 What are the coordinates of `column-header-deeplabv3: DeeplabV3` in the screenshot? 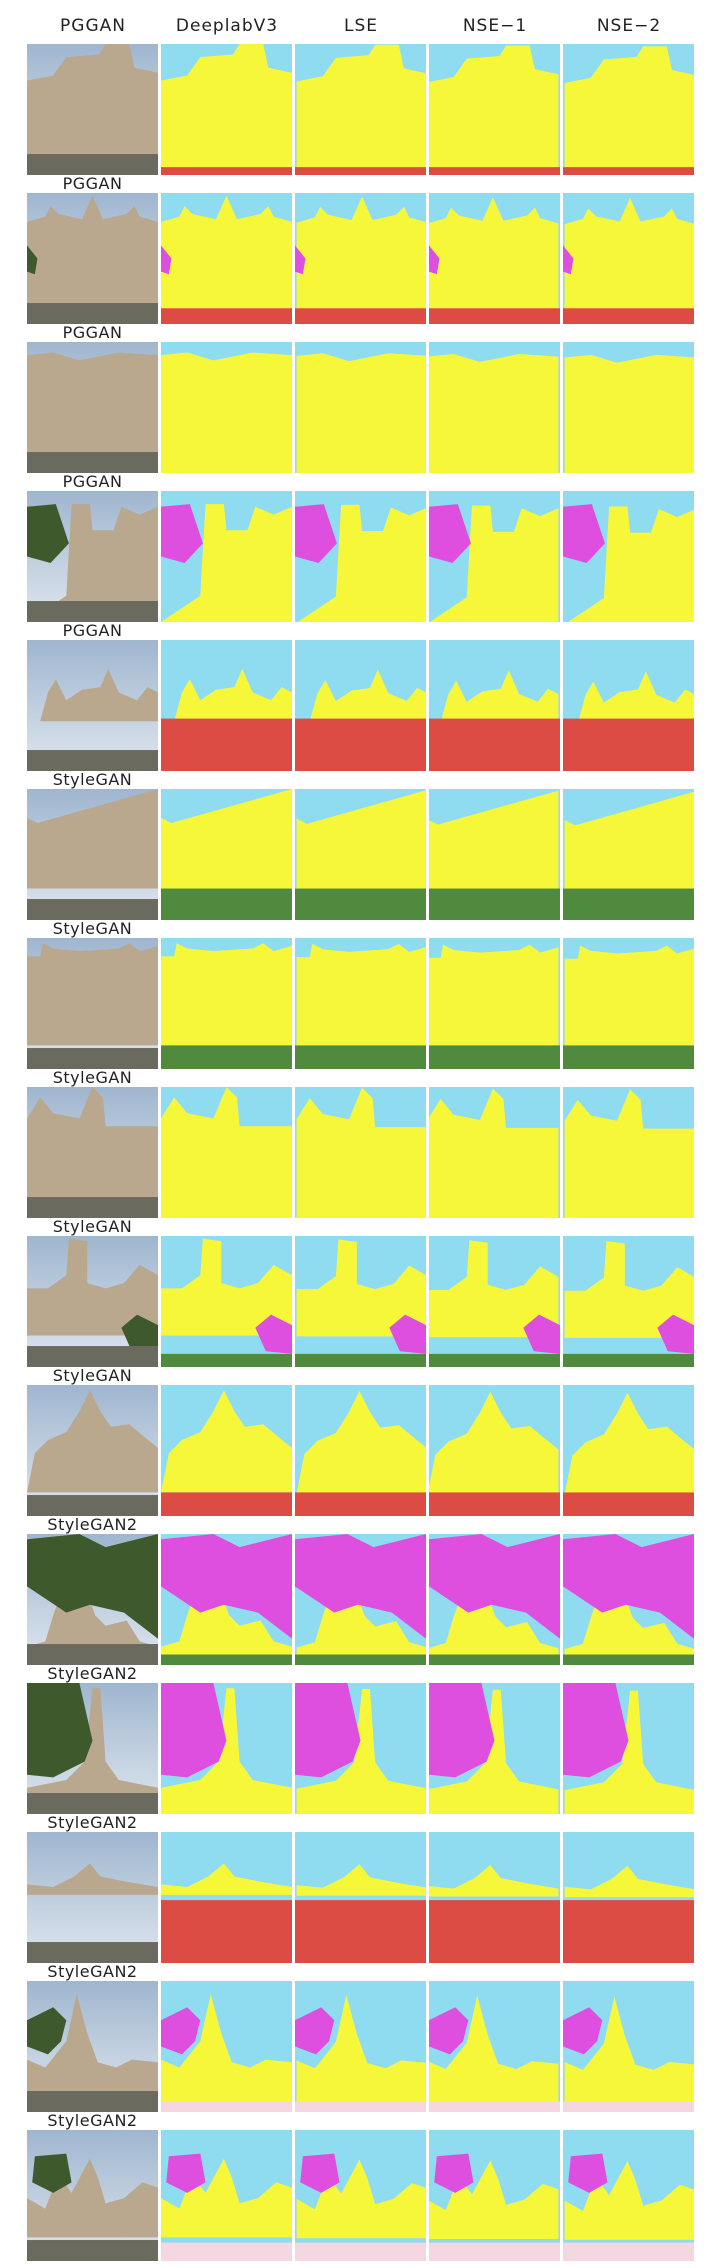 It's located at (227, 26).